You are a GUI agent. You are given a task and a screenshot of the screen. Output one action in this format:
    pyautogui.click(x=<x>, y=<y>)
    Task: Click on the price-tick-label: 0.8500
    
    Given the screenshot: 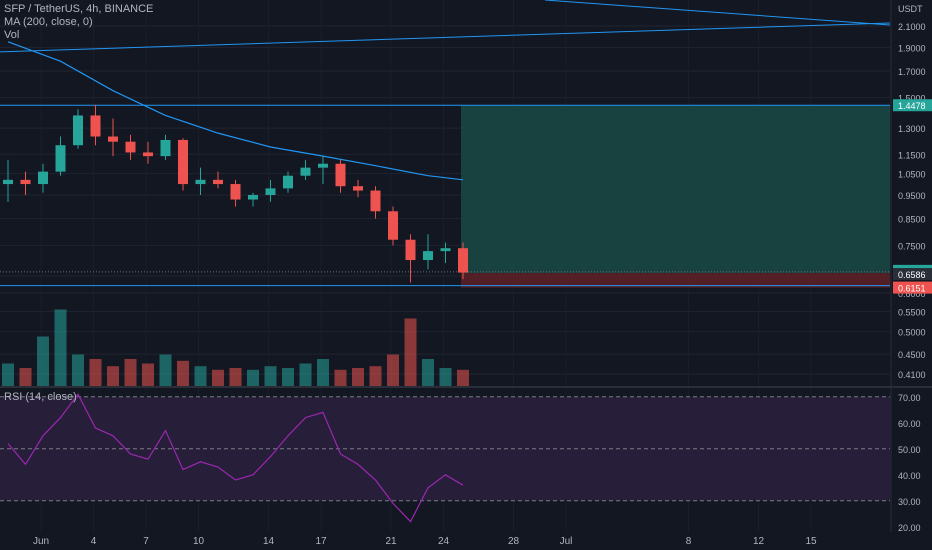 What is the action you would take?
    pyautogui.click(x=912, y=220)
    